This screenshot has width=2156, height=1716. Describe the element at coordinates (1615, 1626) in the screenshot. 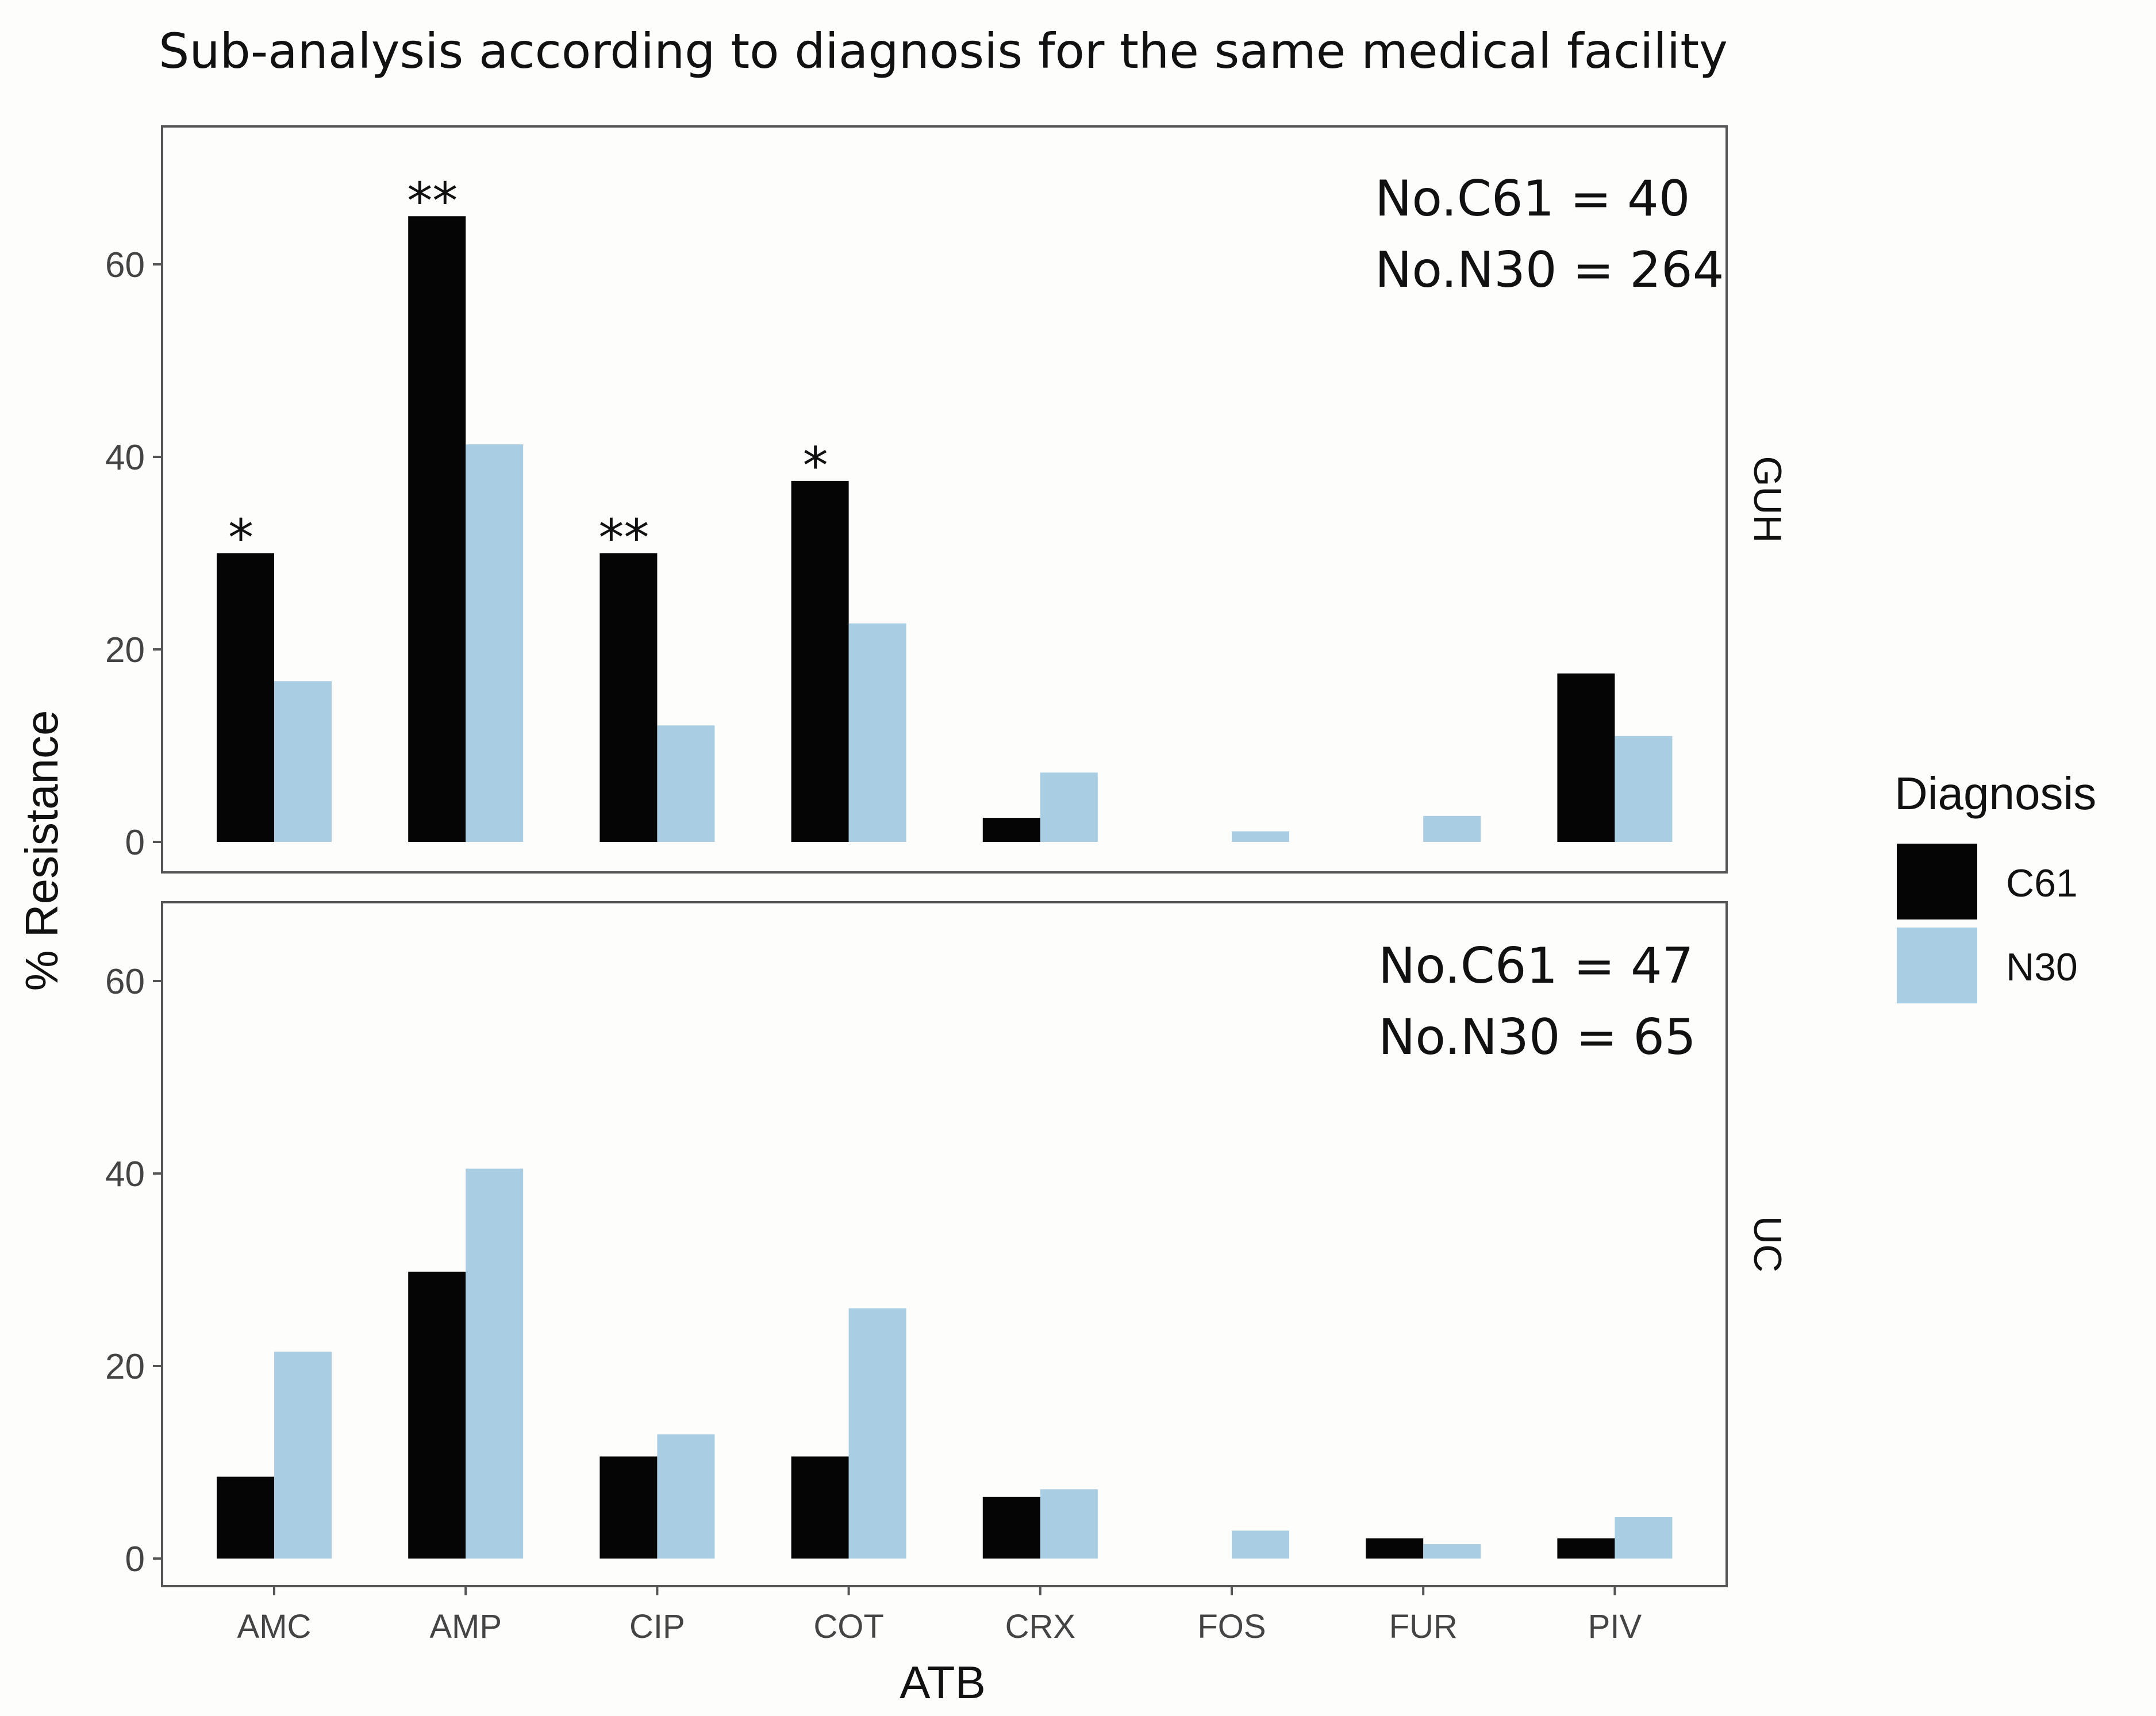

I see `x-tick-label: PIV` at that location.